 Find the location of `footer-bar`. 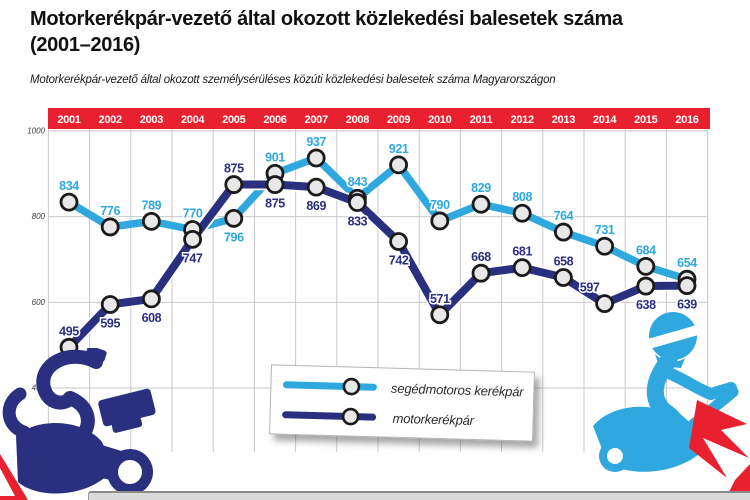

footer-bar is located at coordinates (419, 495).